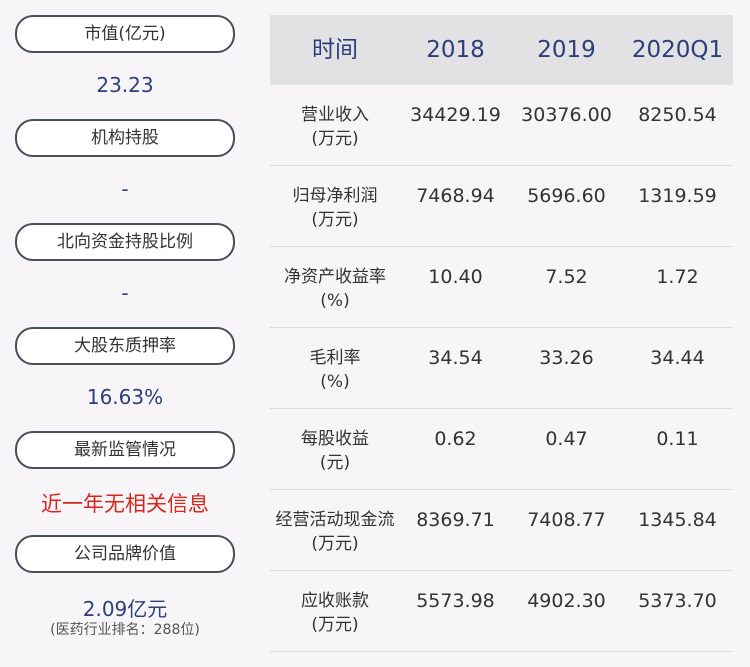  What do you see at coordinates (455, 196) in the screenshot?
I see `row-value: 7468.94` at bounding box center [455, 196].